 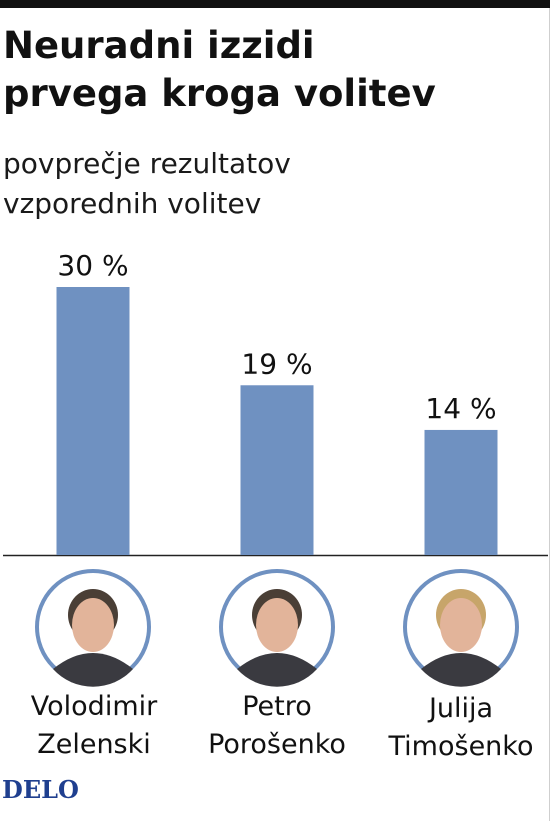 What do you see at coordinates (94, 726) in the screenshot?
I see `candidate-name-zelenski: Volodimir Zelenski` at bounding box center [94, 726].